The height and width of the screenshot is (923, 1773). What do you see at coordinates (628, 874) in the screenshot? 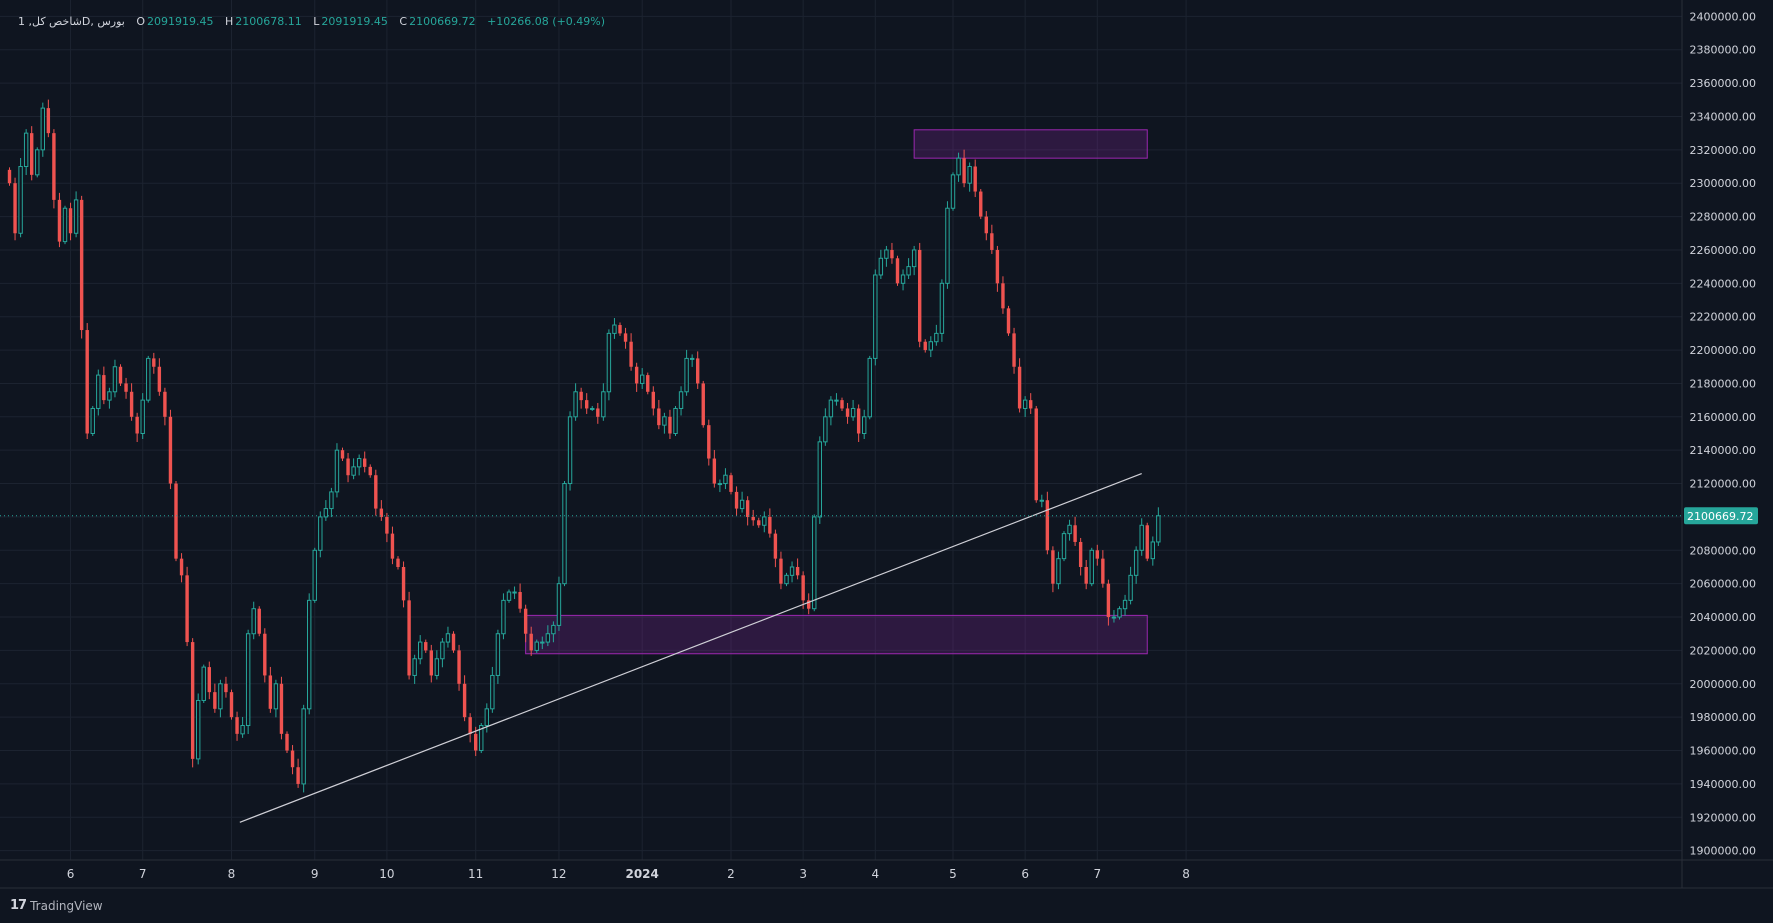
I see `time-axis-labels: 6 7 8 9 10 11 12 2024 2 3 4 5 6 7 8` at bounding box center [628, 874].